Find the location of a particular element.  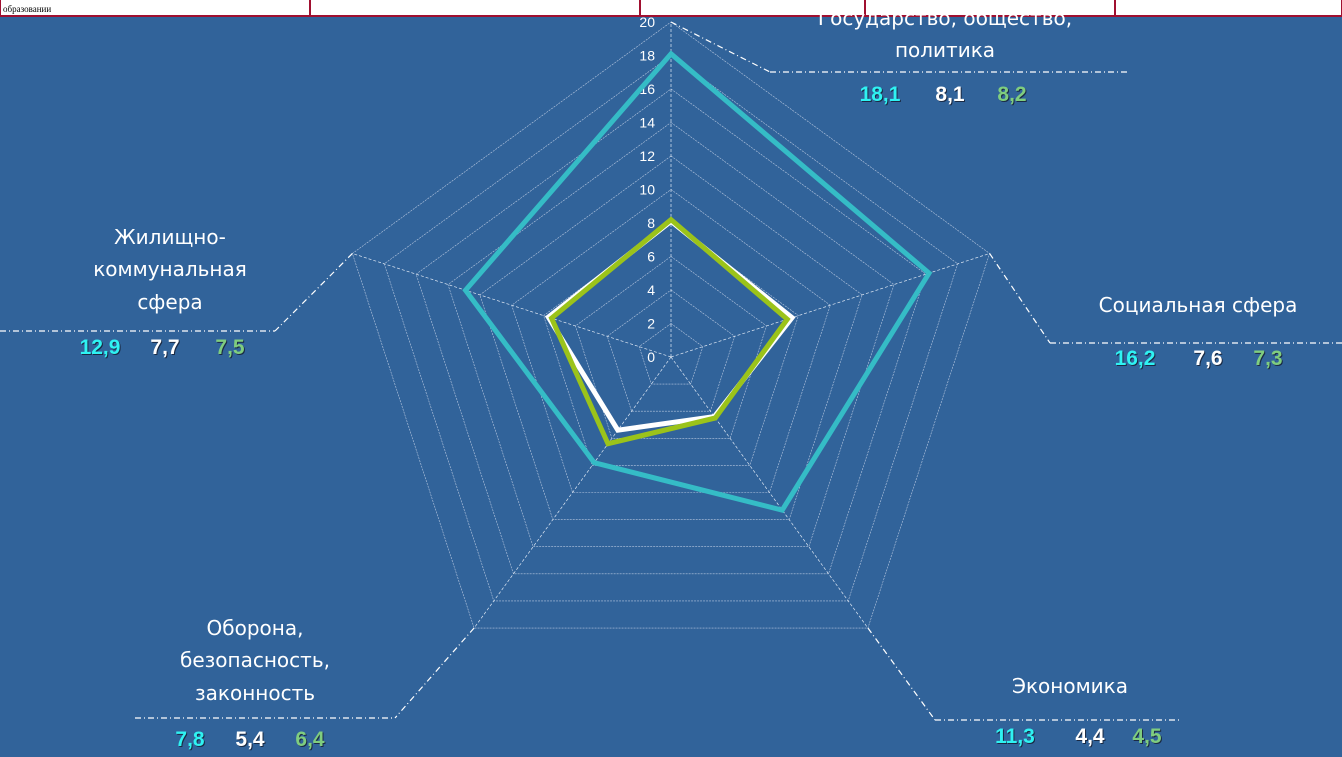

value-label: 7,3 is located at coordinates (1267, 358).